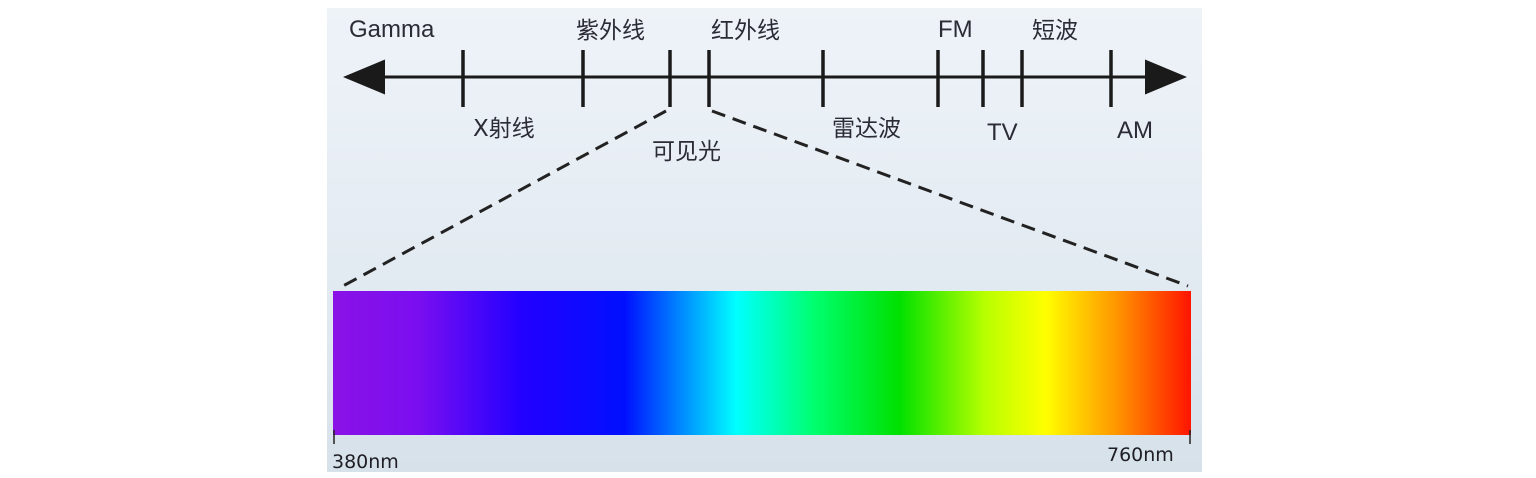 This screenshot has height=478, width=1536. I want to click on label-shortwave: 短波, so click(1055, 31).